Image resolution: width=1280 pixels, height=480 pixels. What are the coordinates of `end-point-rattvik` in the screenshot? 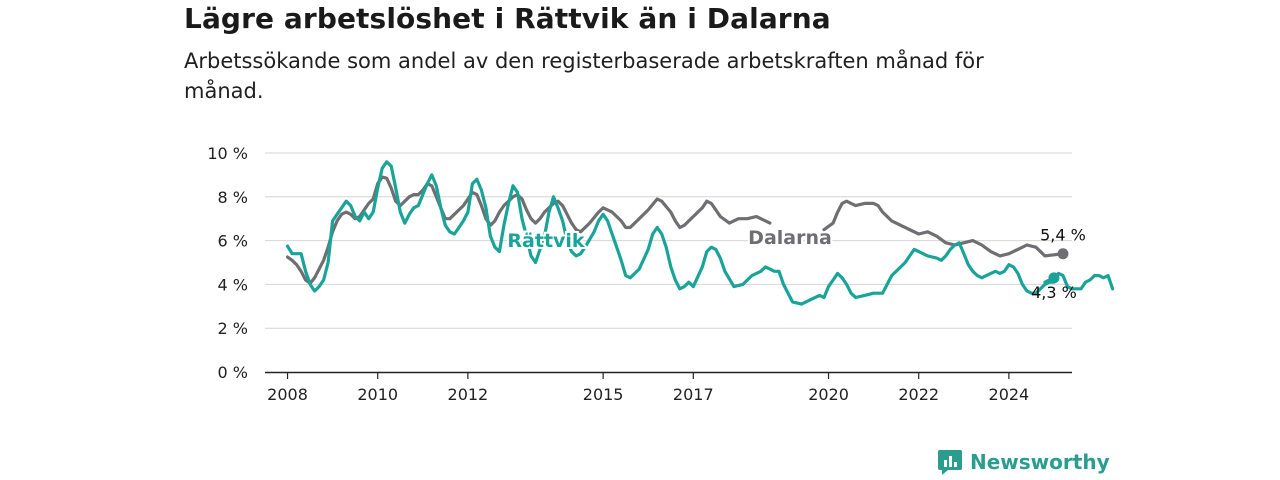 It's located at (1054, 278).